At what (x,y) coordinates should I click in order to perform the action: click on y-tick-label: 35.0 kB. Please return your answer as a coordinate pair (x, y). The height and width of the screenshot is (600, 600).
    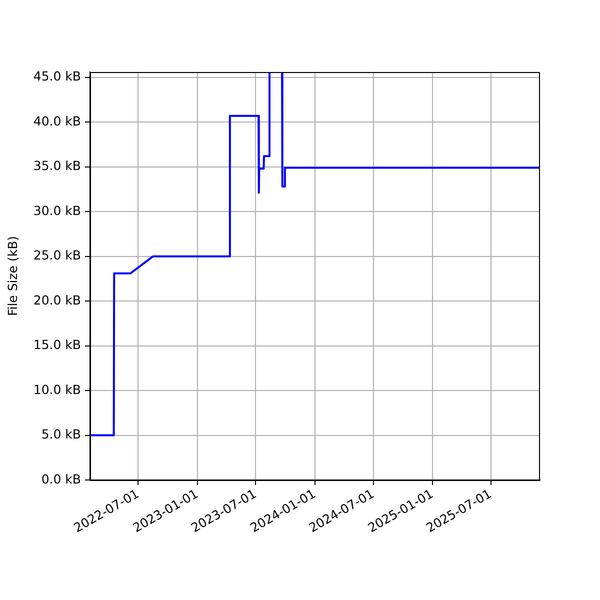
    Looking at the image, I should click on (57, 166).